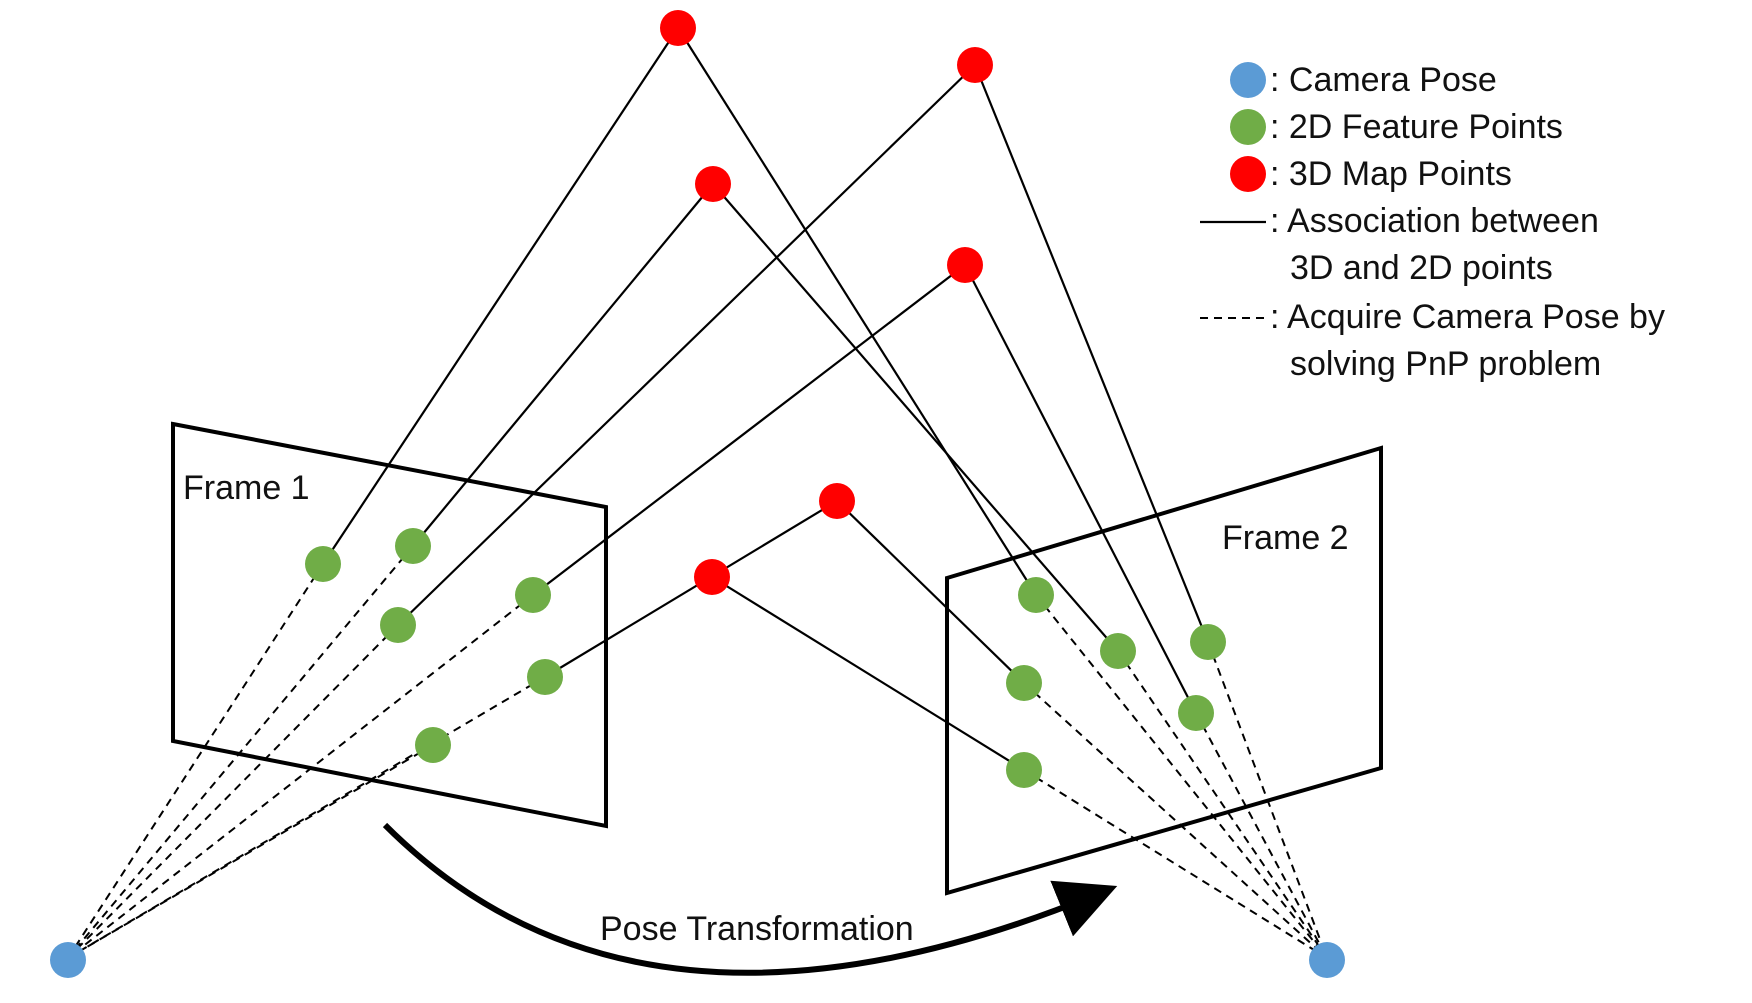 Image resolution: width=1752 pixels, height=1003 pixels. I want to click on map-points, so click(826, 302).